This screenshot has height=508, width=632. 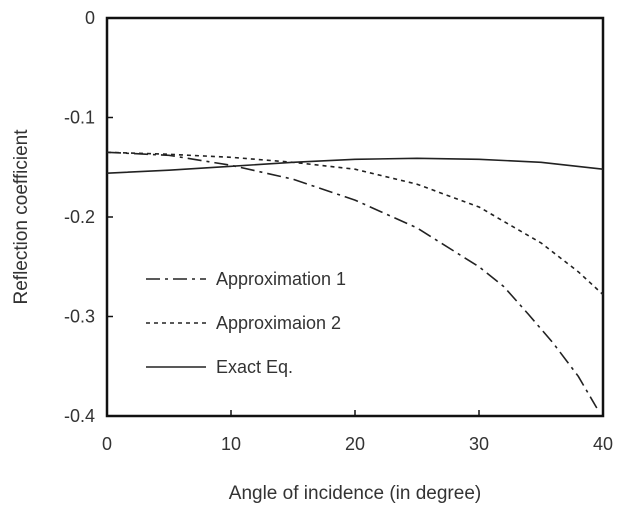 What do you see at coordinates (278, 323) in the screenshot?
I see `legend-label-2: Approximaion 2` at bounding box center [278, 323].